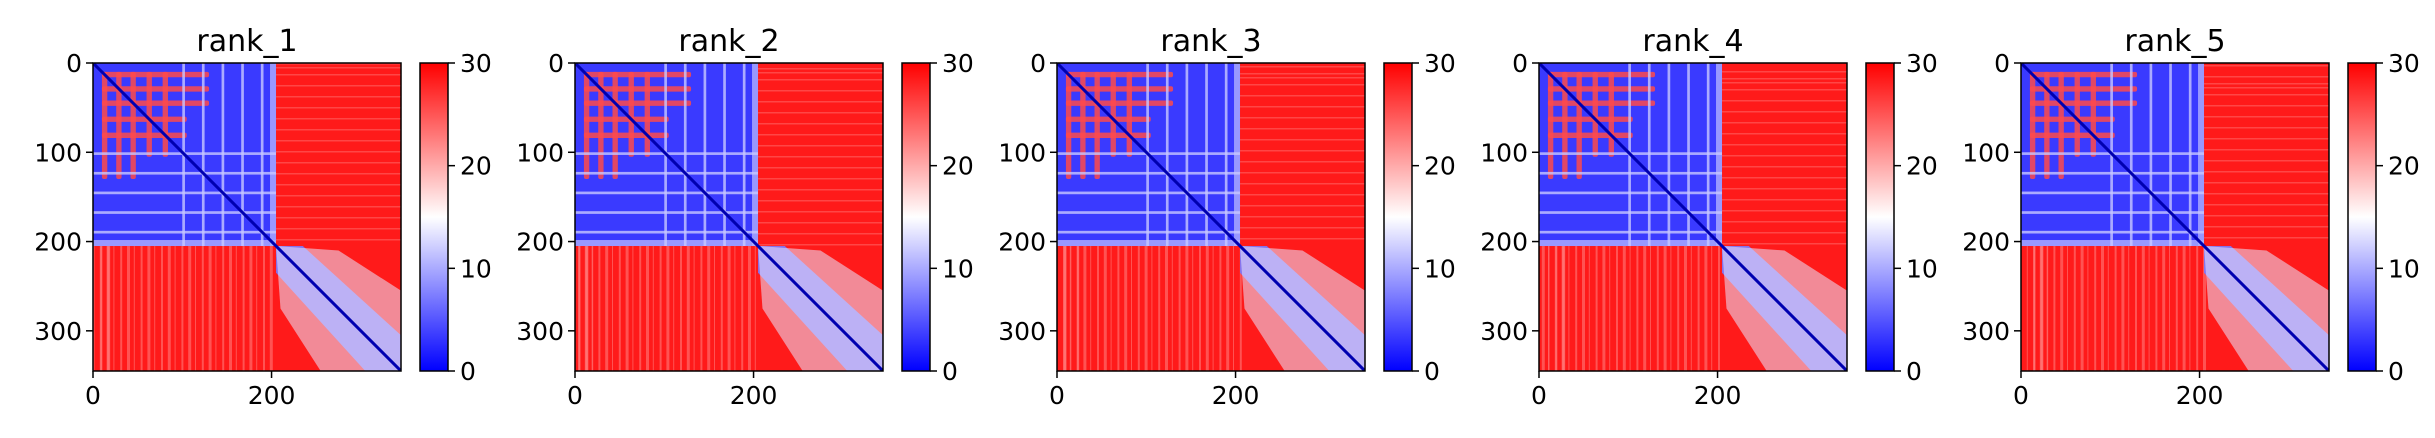  Describe the element at coordinates (1022, 242) in the screenshot. I see `y-tick-label: 200` at that location.